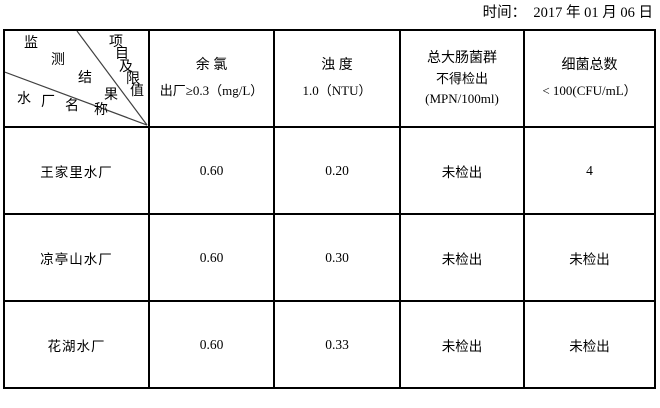 This screenshot has width=660, height=408. Describe the element at coordinates (589, 170) in the screenshot. I see `cell-bacteria: 4` at that location.